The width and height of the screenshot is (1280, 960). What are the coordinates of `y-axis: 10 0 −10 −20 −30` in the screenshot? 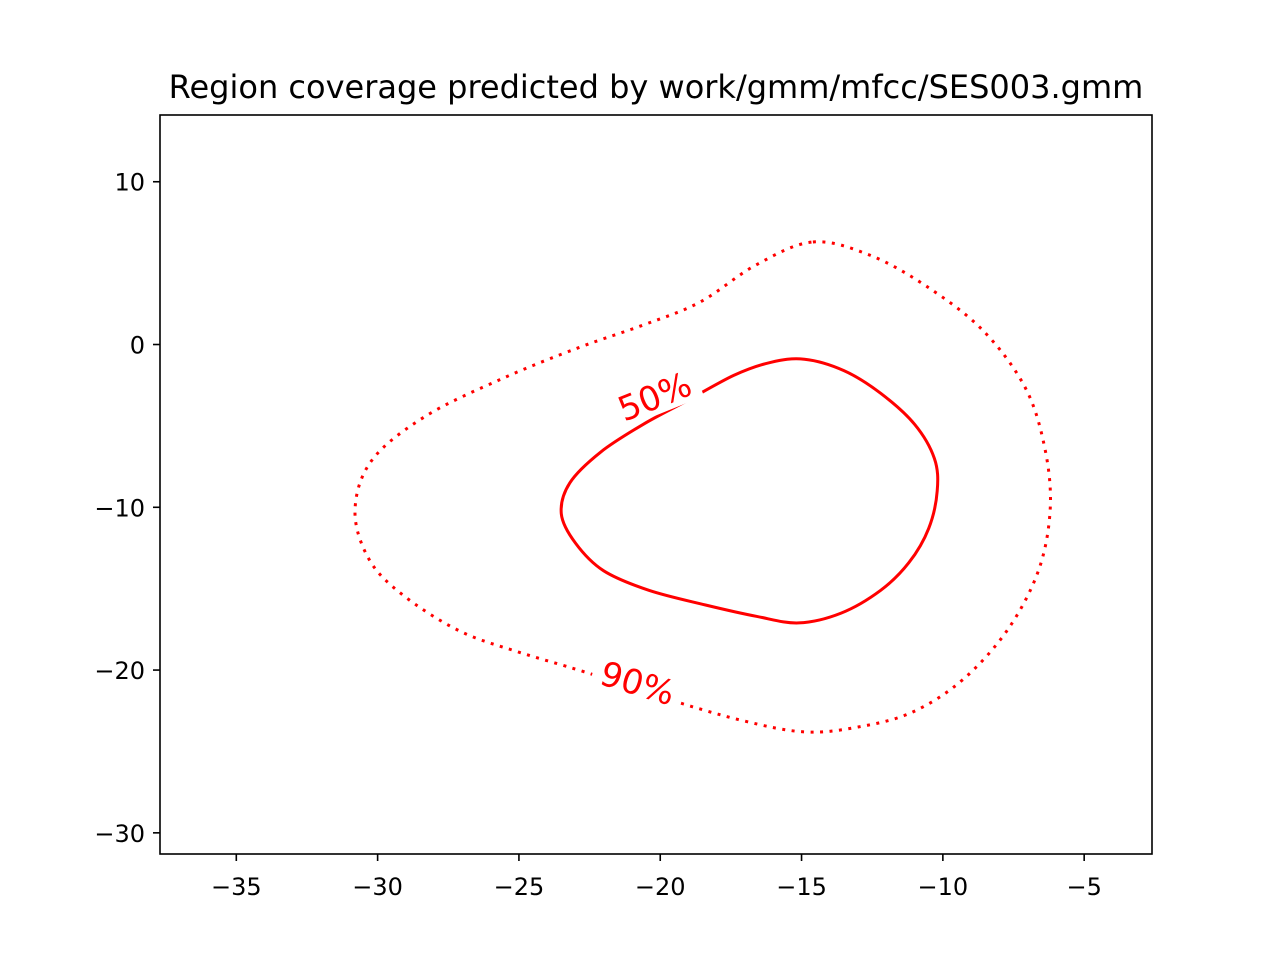 It's located at (127, 508).